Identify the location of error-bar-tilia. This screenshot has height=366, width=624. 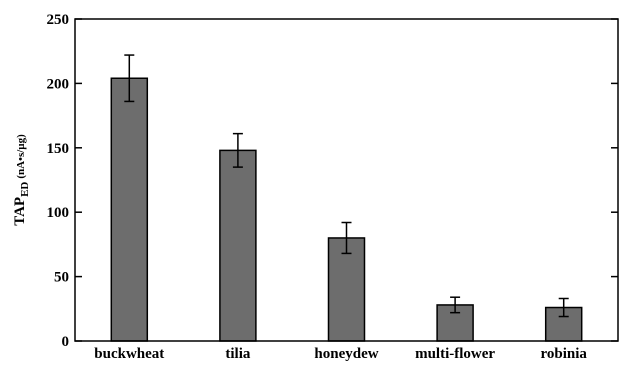
(237, 150).